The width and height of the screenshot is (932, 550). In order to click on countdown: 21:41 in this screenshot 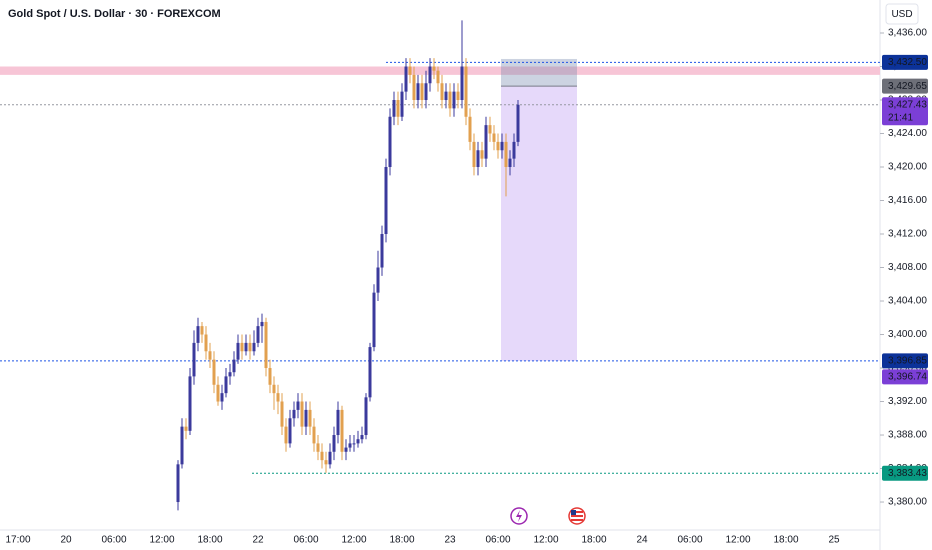, I will do `click(900, 117)`.